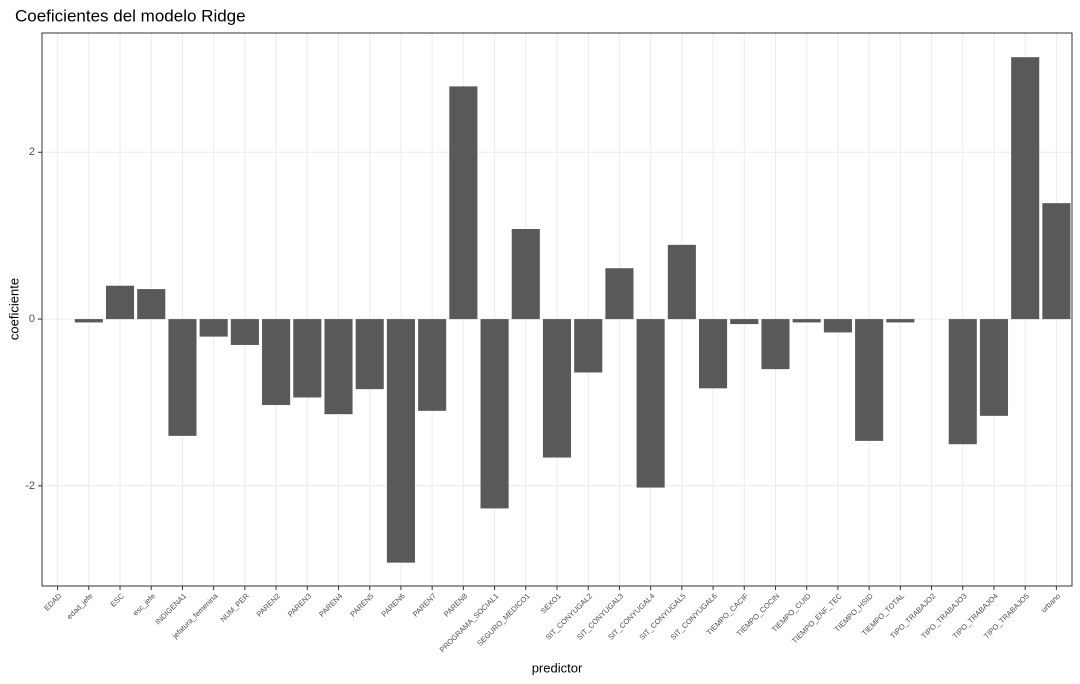  I want to click on x-tick-label: PAREN7, so click(424, 604).